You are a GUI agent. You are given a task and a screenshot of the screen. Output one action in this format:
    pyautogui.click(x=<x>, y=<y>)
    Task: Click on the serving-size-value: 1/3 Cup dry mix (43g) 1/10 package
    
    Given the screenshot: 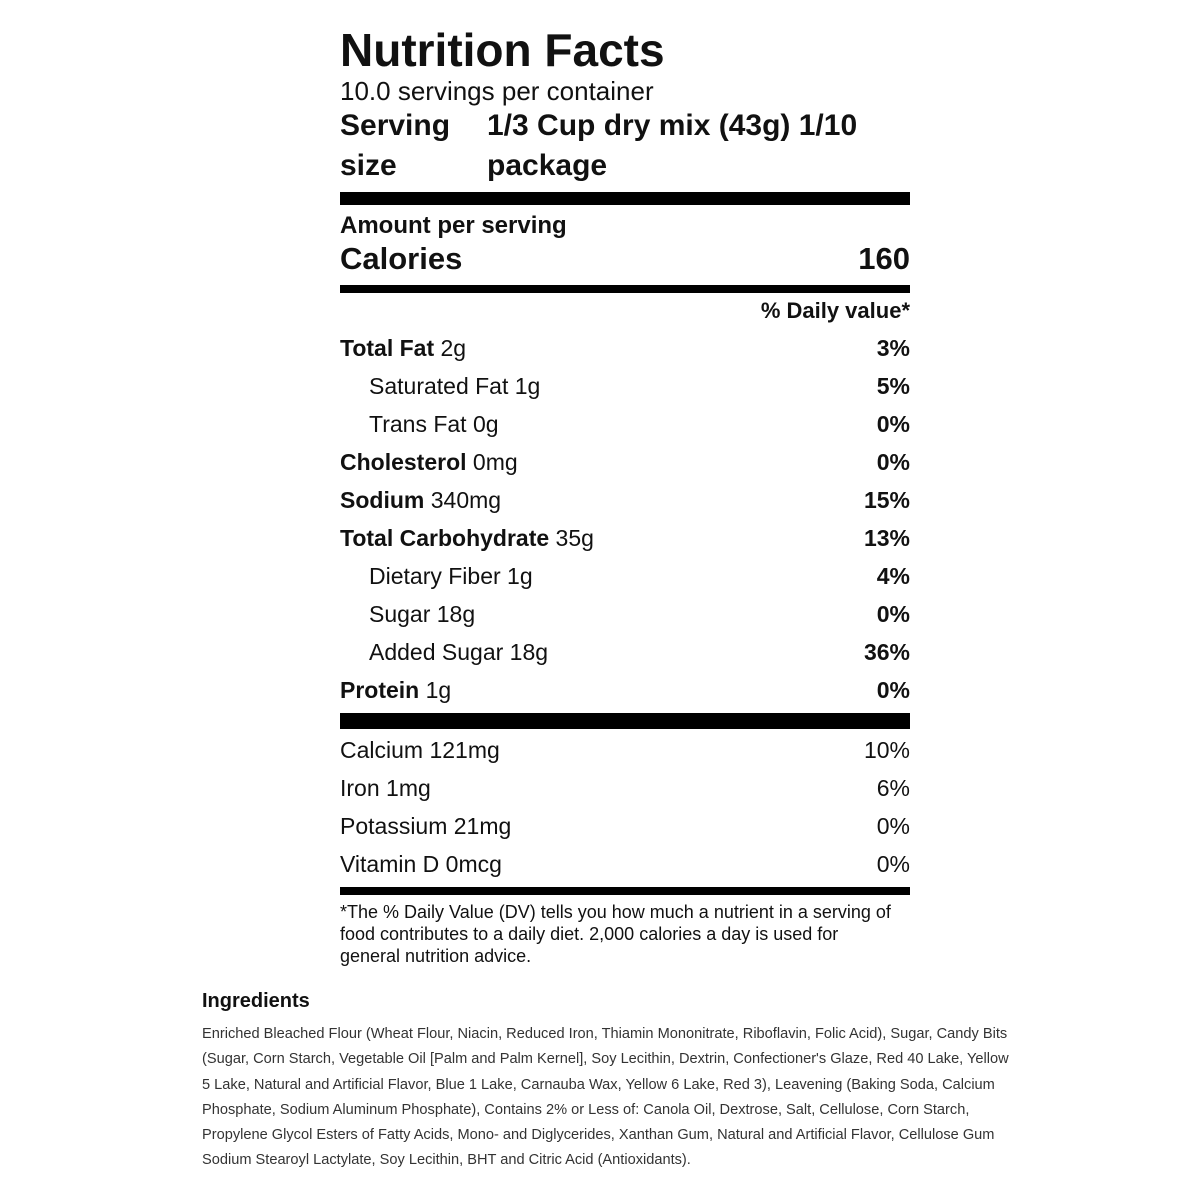 What is the action you would take?
    pyautogui.click(x=672, y=145)
    